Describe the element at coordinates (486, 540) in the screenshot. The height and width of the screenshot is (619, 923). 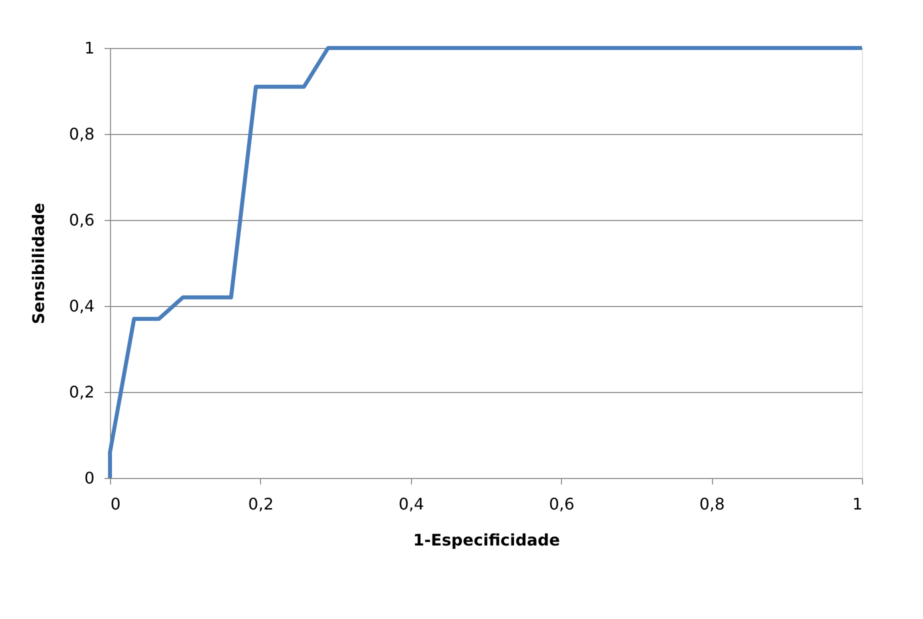
I see `x-axis-title: 1-Especificidade` at that location.